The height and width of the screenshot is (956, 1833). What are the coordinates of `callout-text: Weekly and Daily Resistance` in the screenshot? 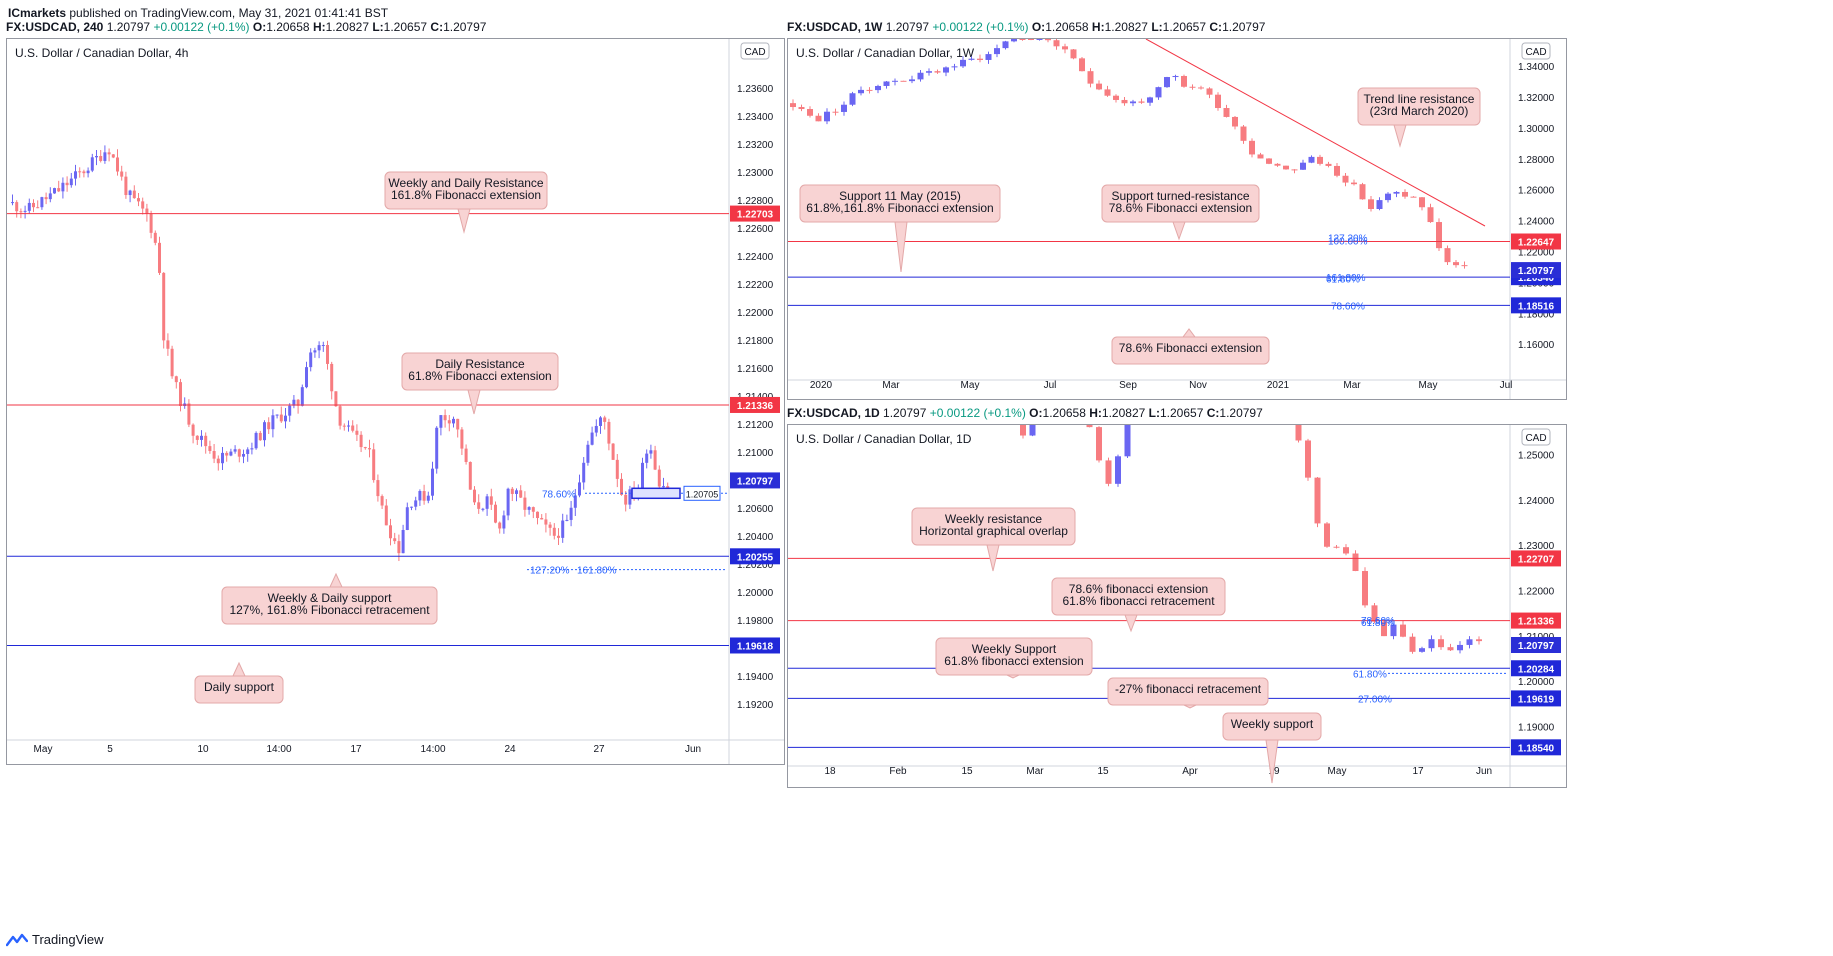 It's located at (466, 183).